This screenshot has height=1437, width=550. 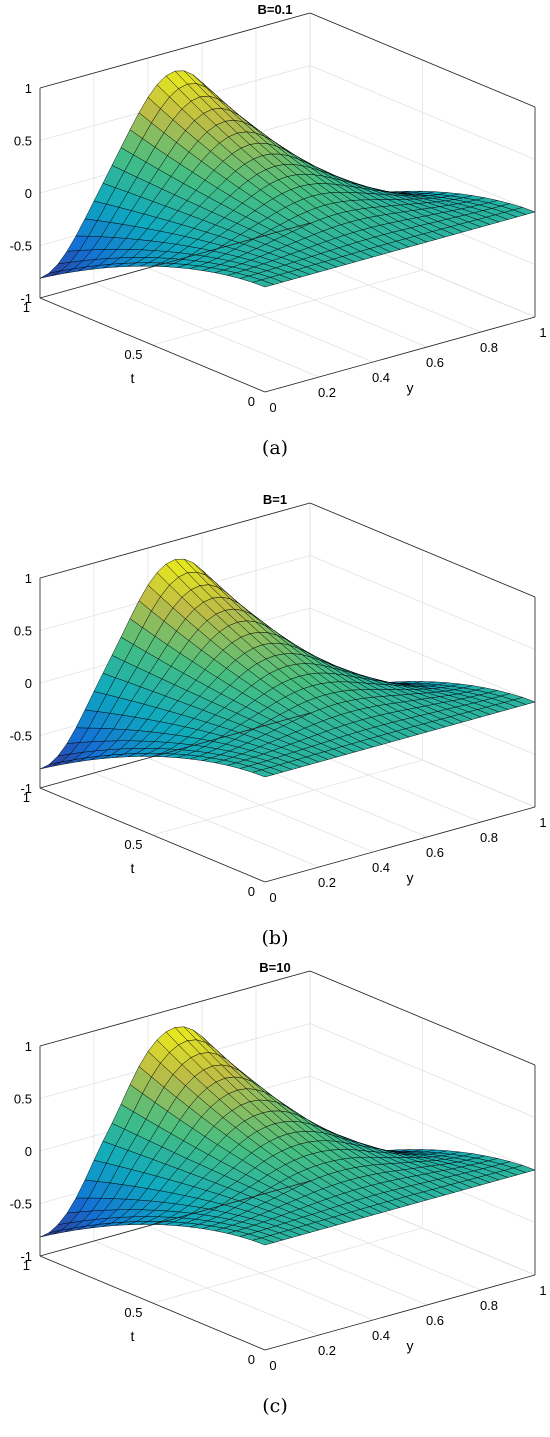 What do you see at coordinates (275, 938) in the screenshot?
I see `panel-caption: (b)` at bounding box center [275, 938].